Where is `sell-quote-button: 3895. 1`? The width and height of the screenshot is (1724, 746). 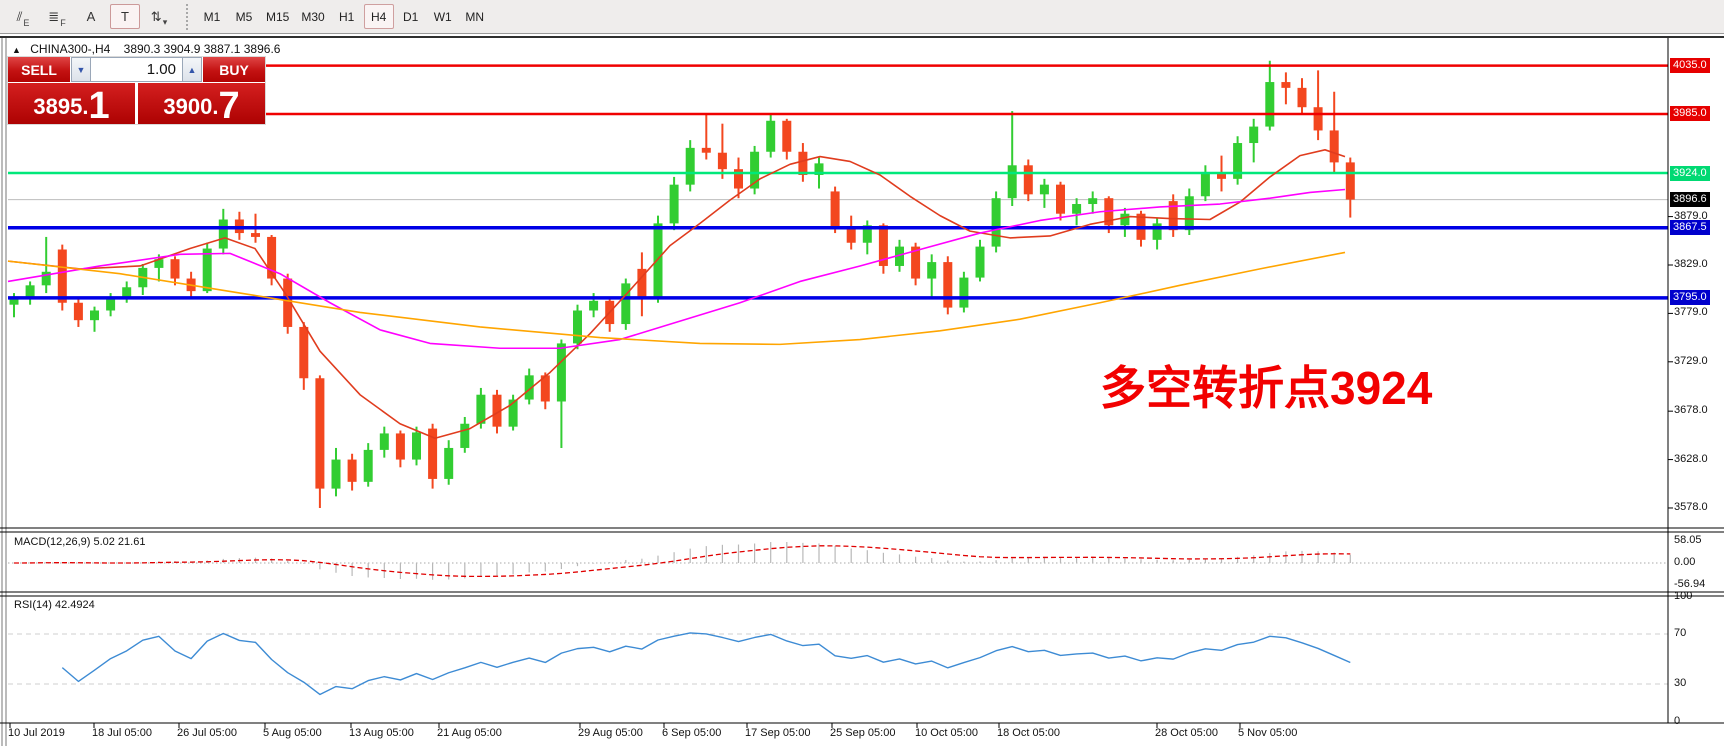 sell-quote-button: 3895. 1 is located at coordinates (71, 105).